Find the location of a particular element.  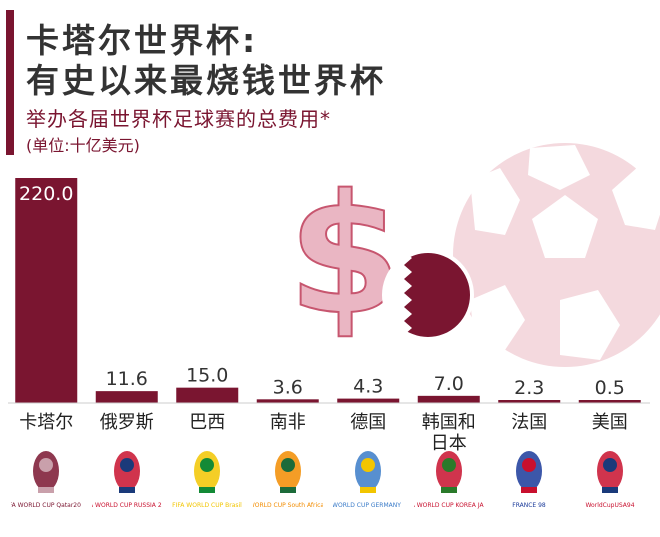

russia-2018-logo-text: FIFA WORLD CUP RUSSIA 2018 is located at coordinates (127, 505).